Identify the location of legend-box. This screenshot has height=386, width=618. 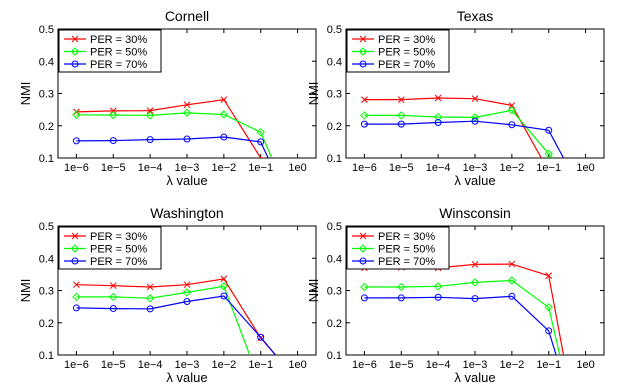
(398, 248).